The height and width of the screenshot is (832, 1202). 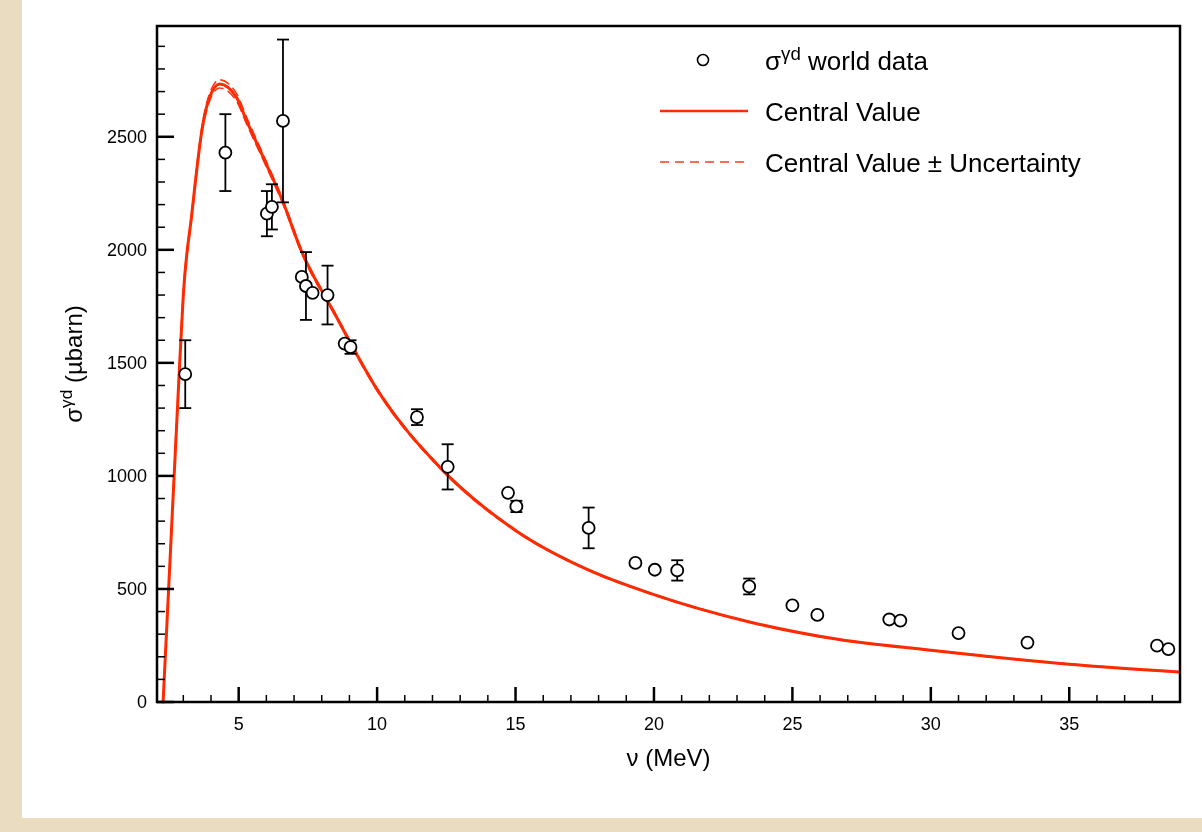 I want to click on y-tick-label: 1500, so click(x=126, y=362).